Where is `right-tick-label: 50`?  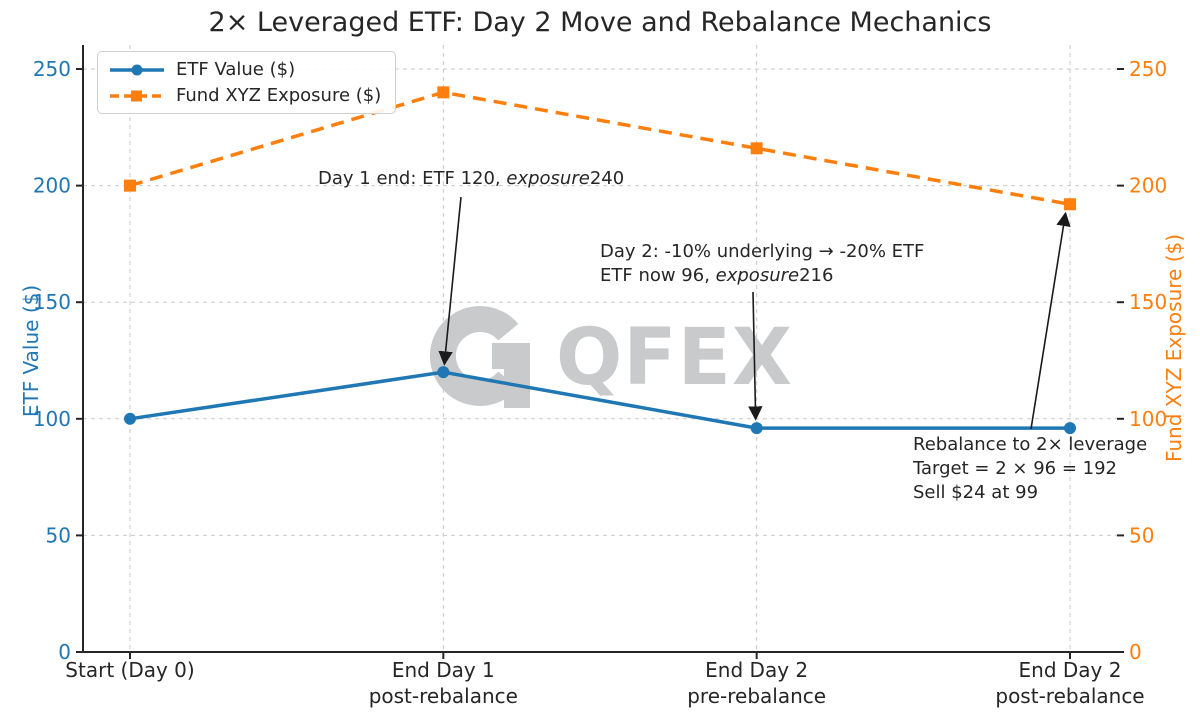 right-tick-label: 50 is located at coordinates (1141, 535).